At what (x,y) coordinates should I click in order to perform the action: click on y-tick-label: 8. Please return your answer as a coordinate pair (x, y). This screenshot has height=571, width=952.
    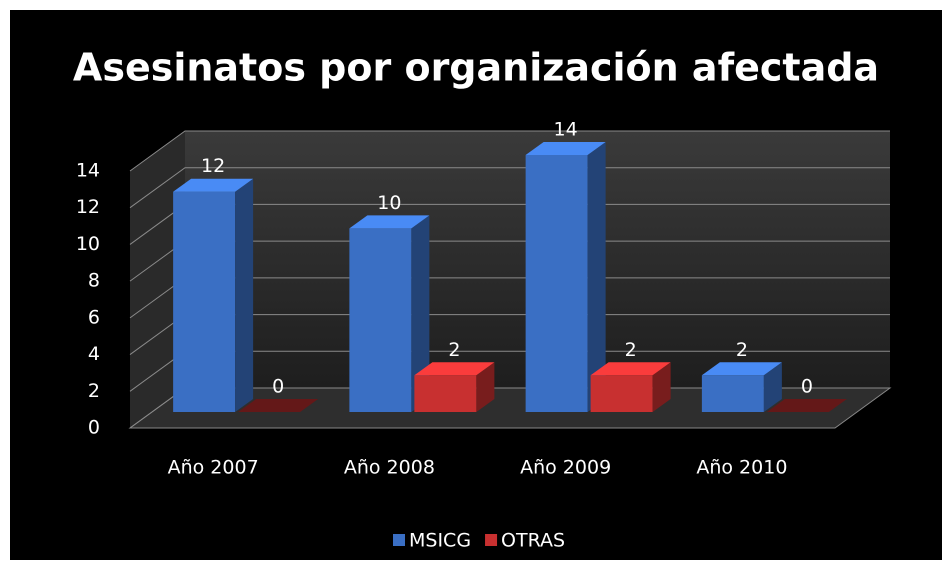
    Looking at the image, I should click on (94, 281).